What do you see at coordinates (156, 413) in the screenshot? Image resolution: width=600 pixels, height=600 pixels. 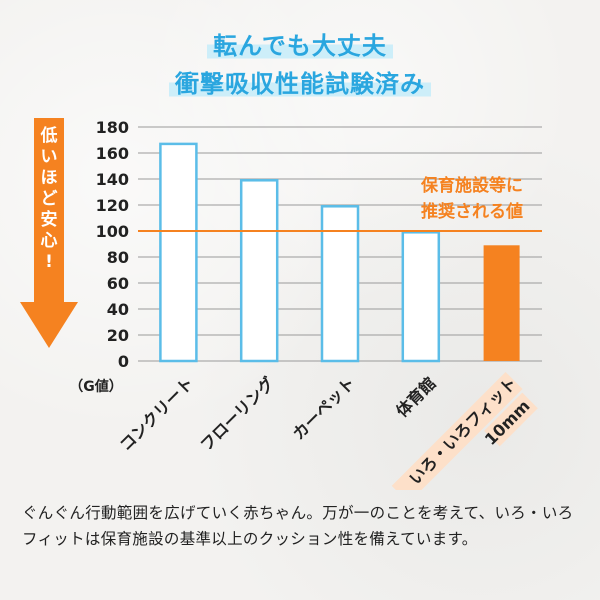 I see `category-label: コンクリート` at bounding box center [156, 413].